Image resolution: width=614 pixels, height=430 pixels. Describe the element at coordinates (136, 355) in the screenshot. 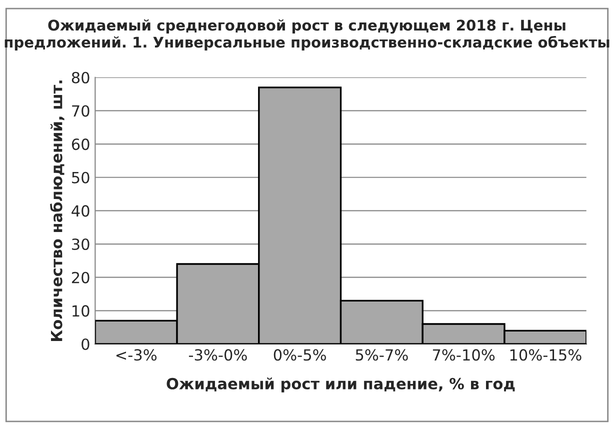

I see `x-tick-label: <-3%` at that location.